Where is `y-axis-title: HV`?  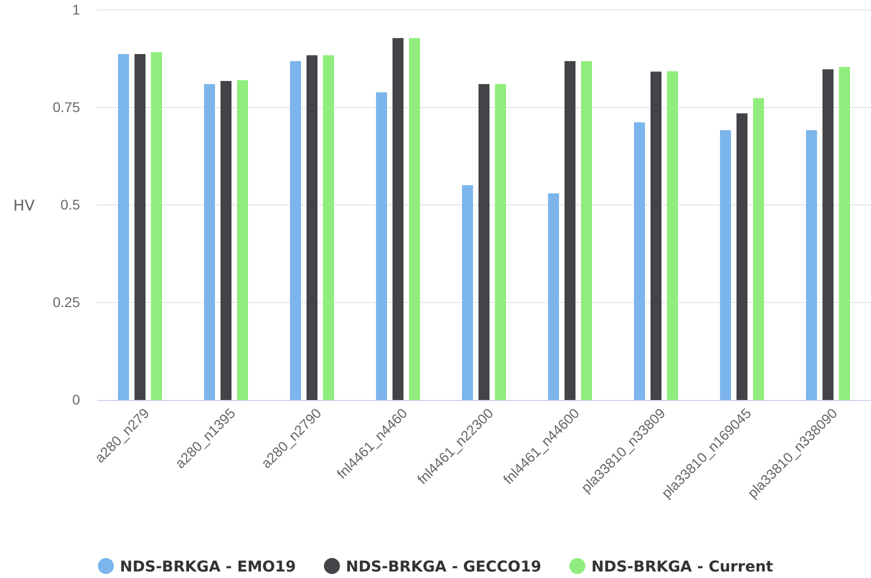
y-axis-title: HV is located at coordinates (24, 205).